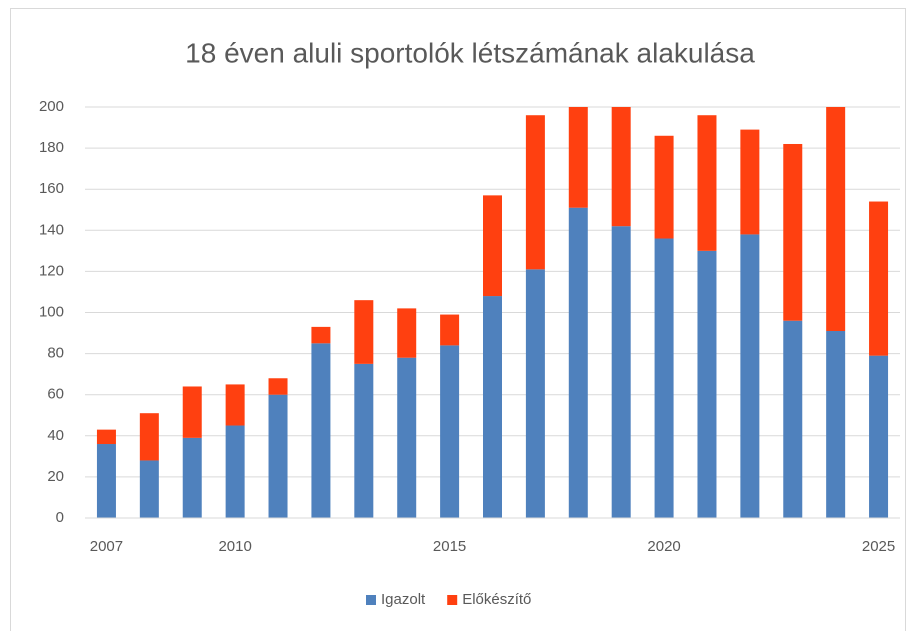 The width and height of the screenshot is (915, 631). What do you see at coordinates (55, 476) in the screenshot?
I see `y-tick-label: 20` at bounding box center [55, 476].